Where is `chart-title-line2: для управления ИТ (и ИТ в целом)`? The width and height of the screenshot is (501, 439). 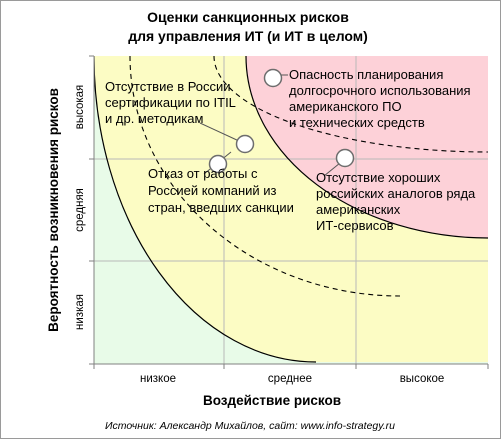 chart-title-line2: для управления ИТ (и ИТ в целом) is located at coordinates (248, 36).